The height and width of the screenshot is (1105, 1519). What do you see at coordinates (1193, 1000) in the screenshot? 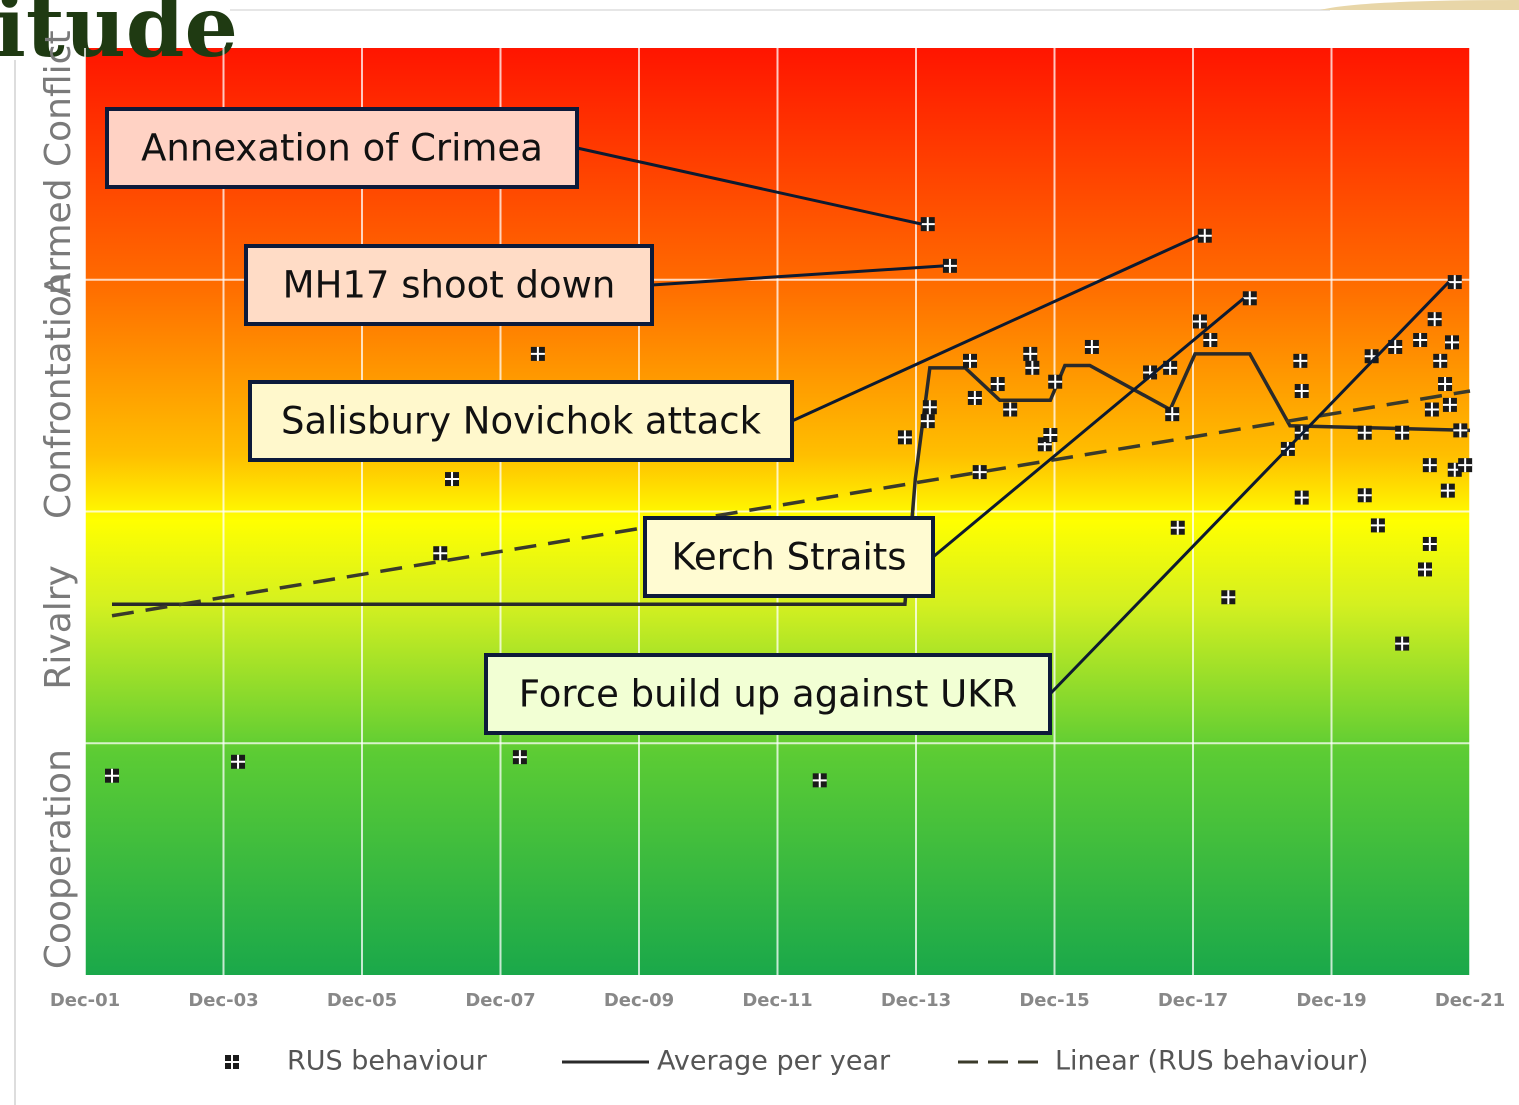
I see `x-tick-label: Dec-17` at bounding box center [1193, 1000].